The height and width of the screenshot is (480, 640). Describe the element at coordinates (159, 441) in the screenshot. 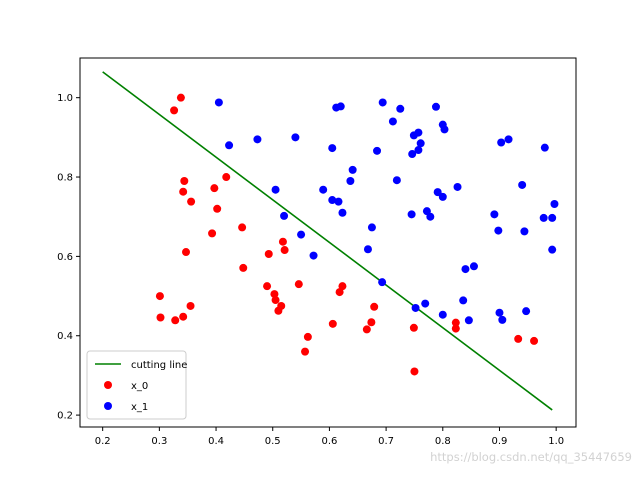

I see `x-tick-label: 0.3` at that location.